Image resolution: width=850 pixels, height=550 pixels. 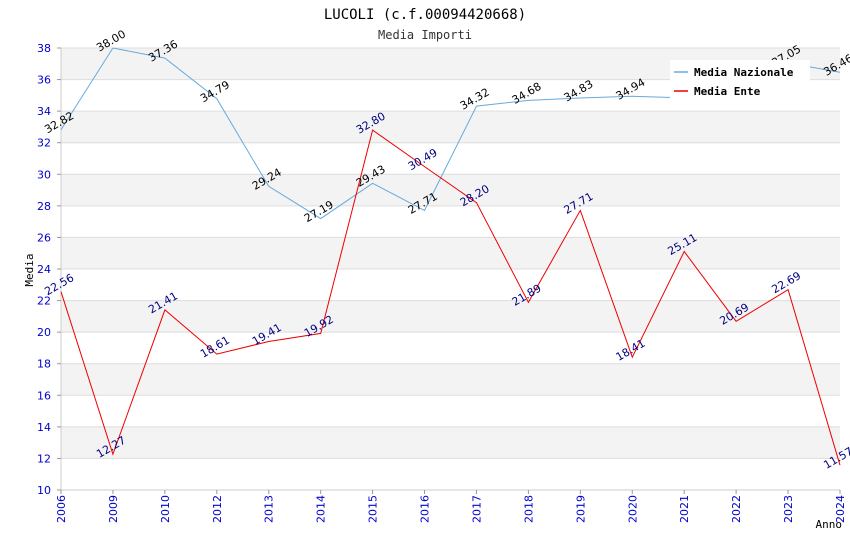 I want to click on x-tick-label: 2016, so click(x=425, y=509).